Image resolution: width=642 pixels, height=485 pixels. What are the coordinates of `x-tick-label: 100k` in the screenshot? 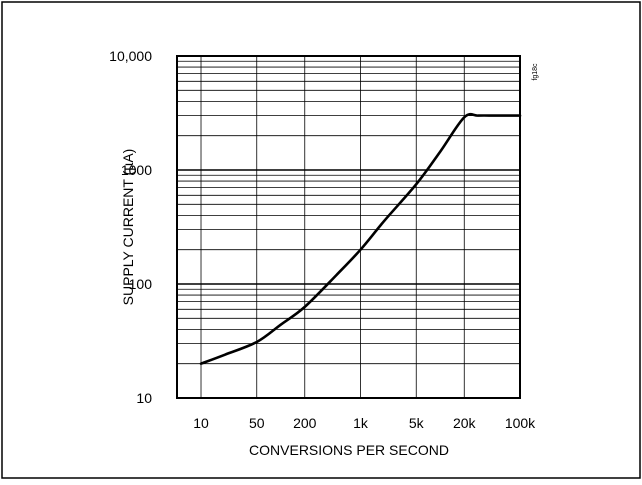 It's located at (520, 423).